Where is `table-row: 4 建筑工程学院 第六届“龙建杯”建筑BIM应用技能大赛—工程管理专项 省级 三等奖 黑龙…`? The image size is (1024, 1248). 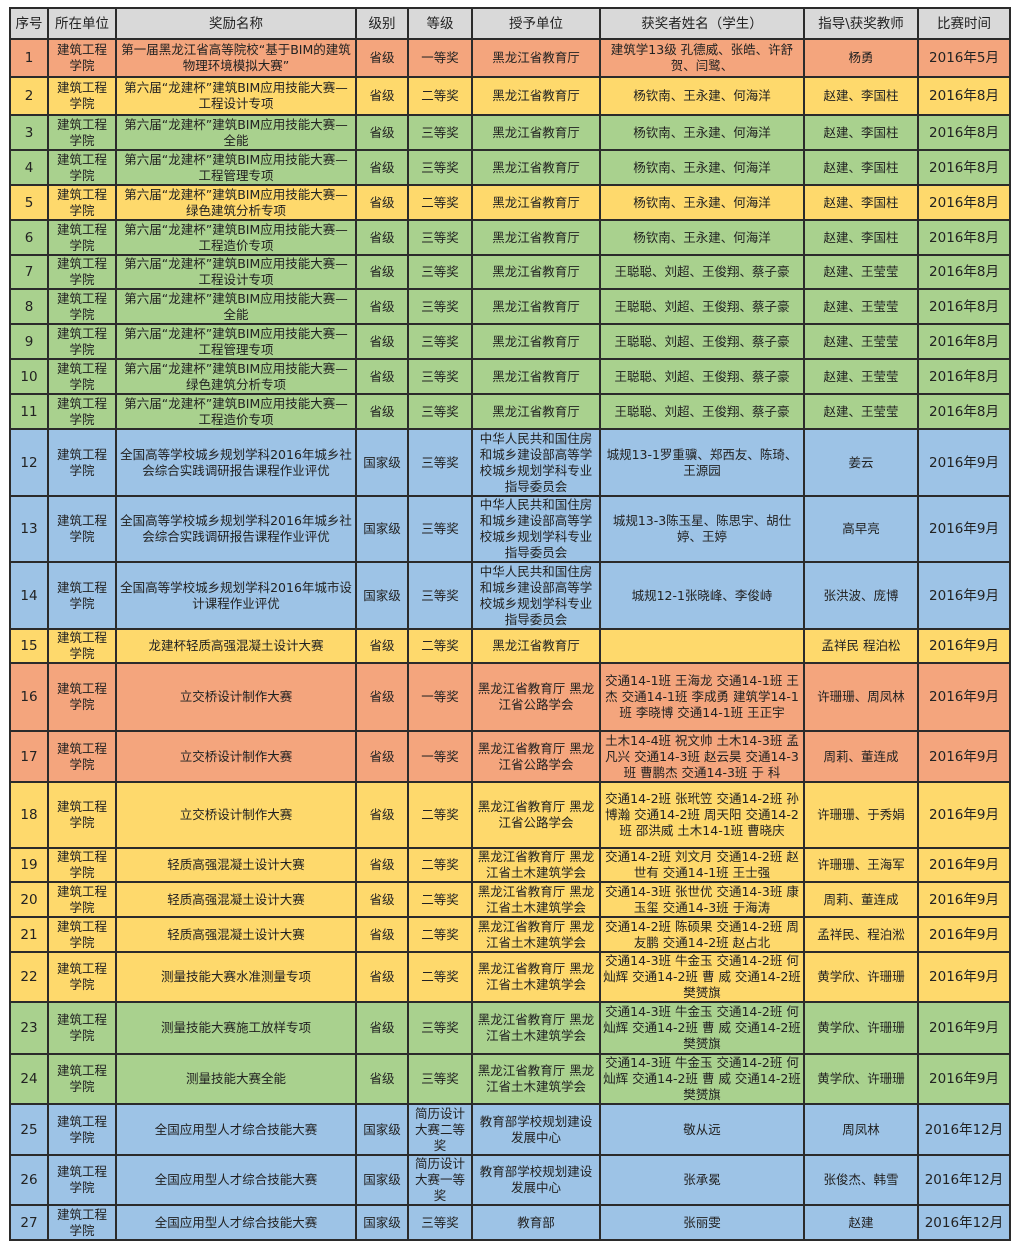 table-row: 4 建筑工程学院 第六届“龙建杯”建筑BIM应用技能大赛—工程管理专项 省级 三等奖 黑龙… is located at coordinates (510, 167).